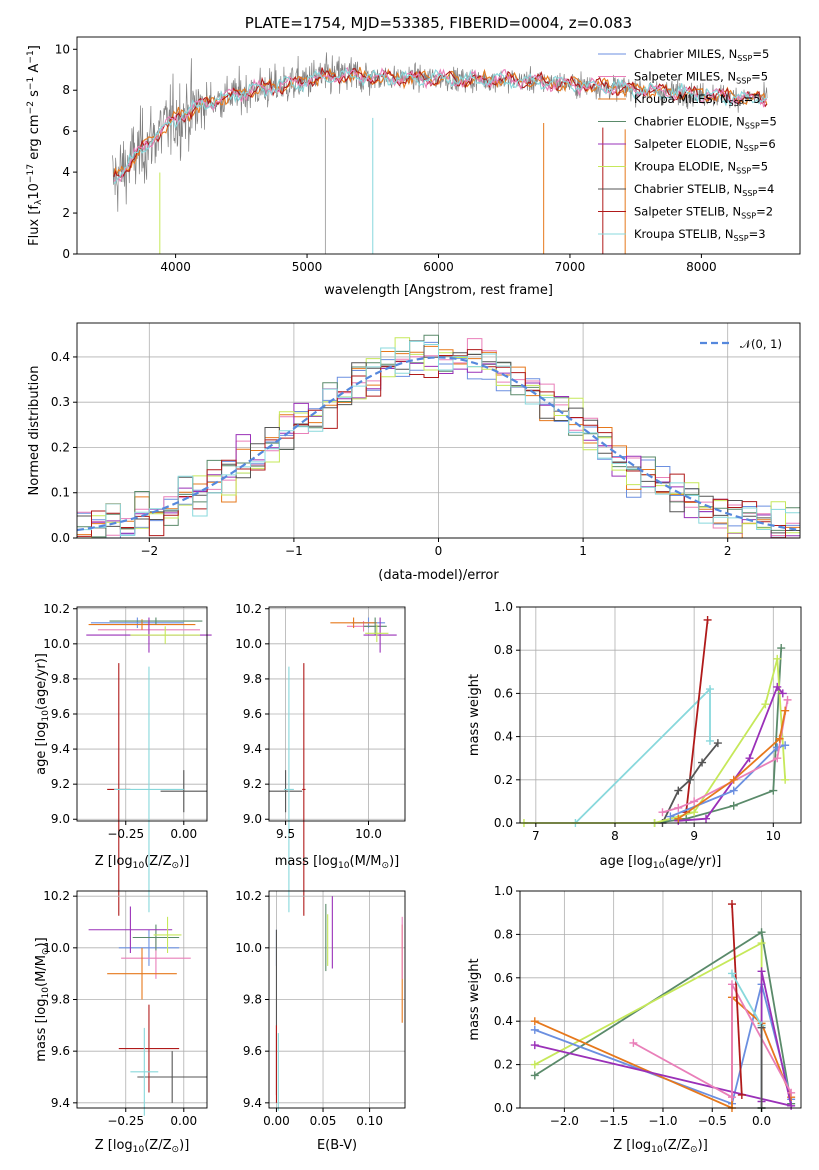 This screenshot has width=819, height=1170. Describe the element at coordinates (761, 344) in the screenshot. I see `legend-entry: 𝒩(0, 1)` at that location.